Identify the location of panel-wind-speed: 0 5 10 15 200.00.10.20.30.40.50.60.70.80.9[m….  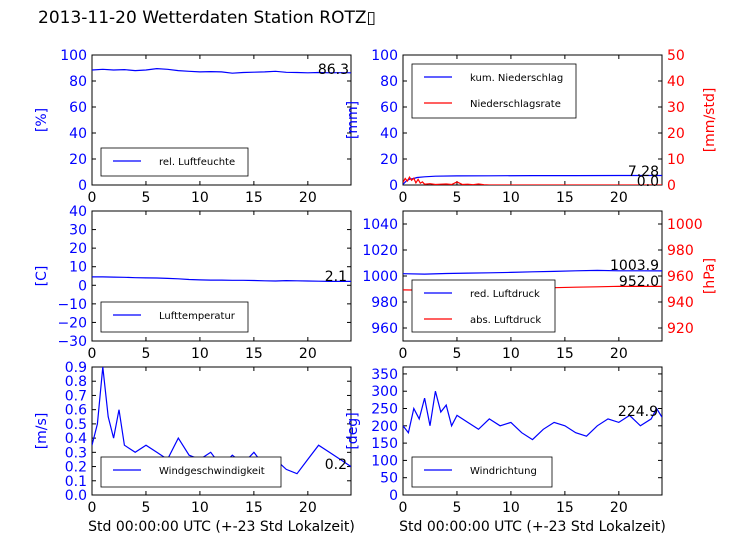
(194, 447).